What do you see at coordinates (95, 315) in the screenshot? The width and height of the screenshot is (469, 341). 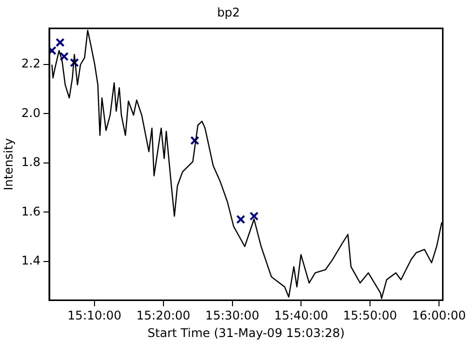 I see `x-tick-label: 15:10:00` at bounding box center [95, 315].